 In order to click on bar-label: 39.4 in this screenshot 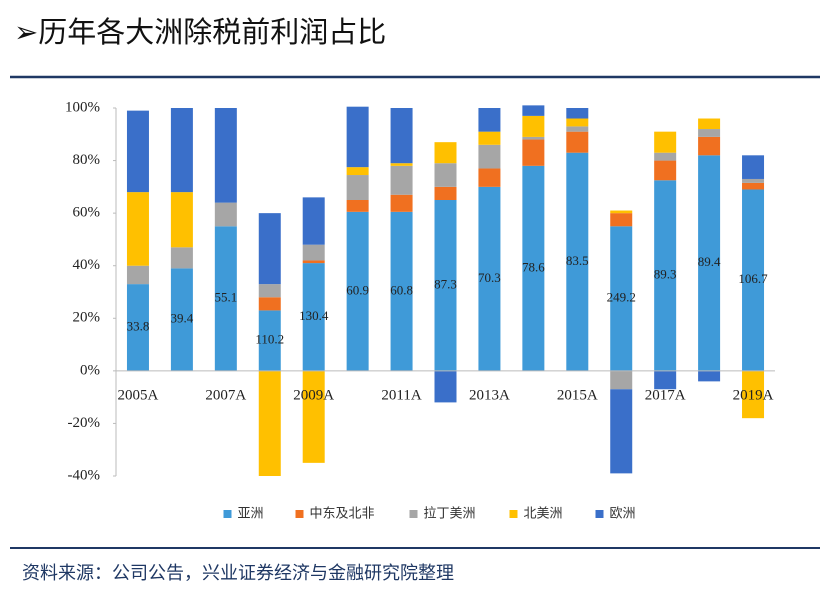, I will do `click(182, 318)`.